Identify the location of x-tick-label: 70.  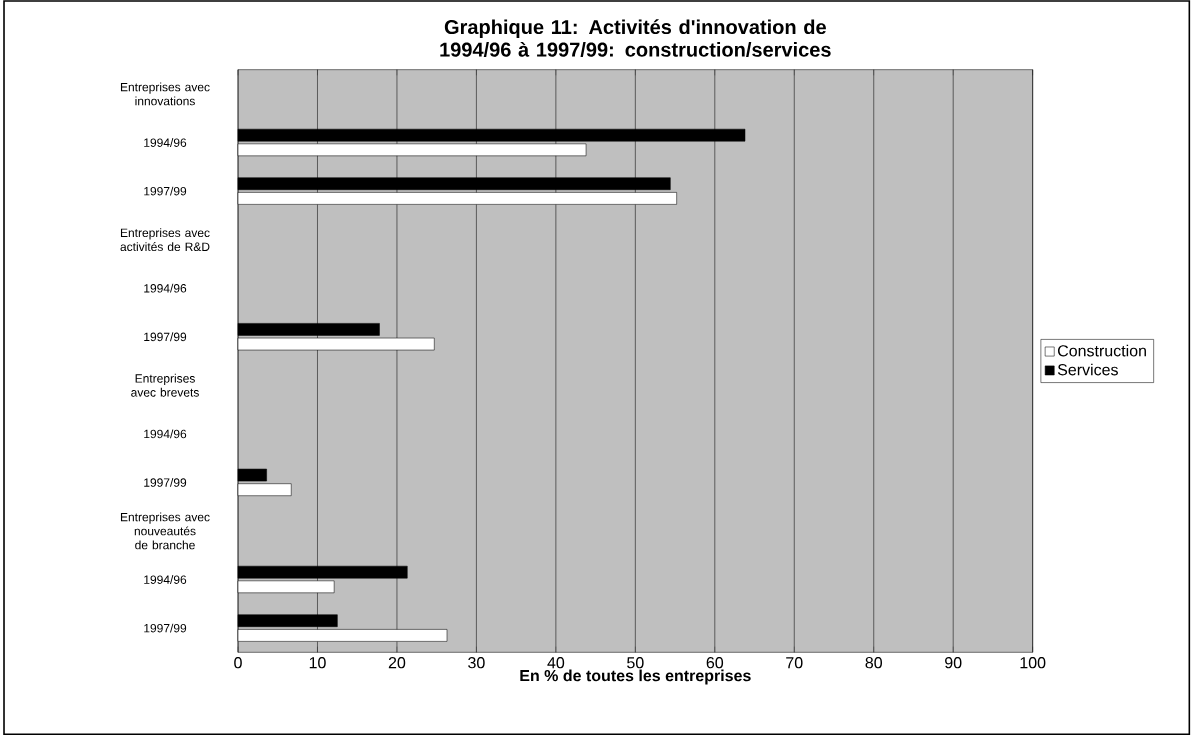
(794, 663).